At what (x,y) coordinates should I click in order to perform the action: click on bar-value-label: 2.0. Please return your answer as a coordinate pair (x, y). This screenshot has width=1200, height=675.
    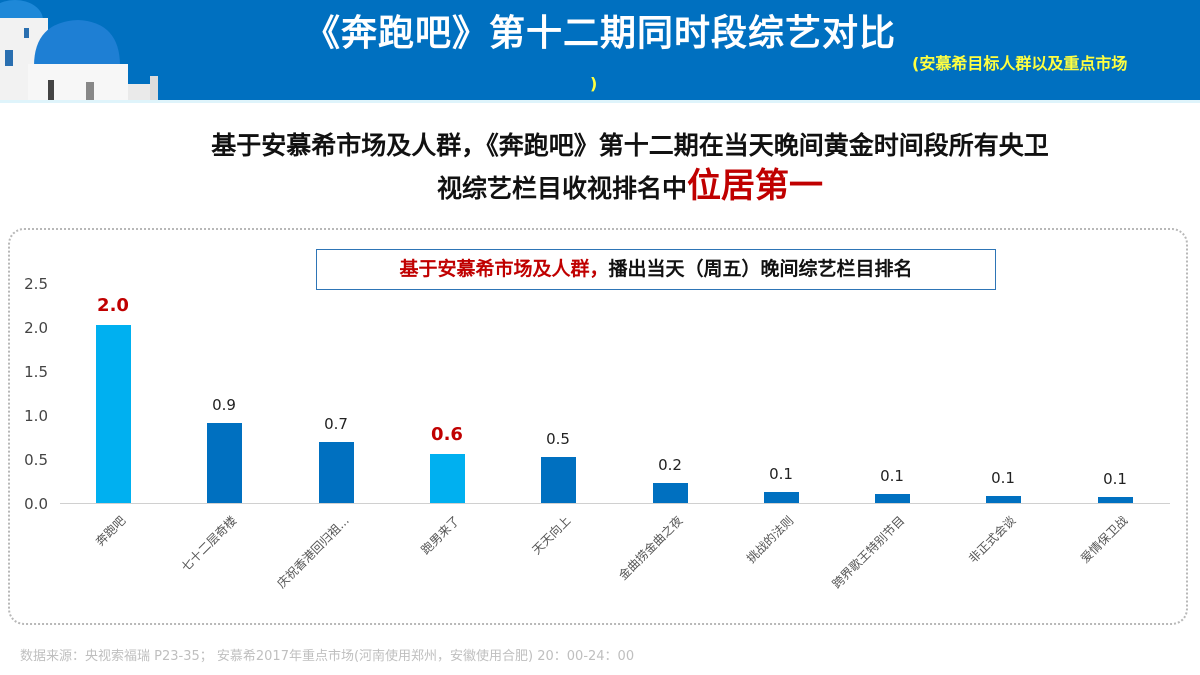
    Looking at the image, I should click on (113, 305).